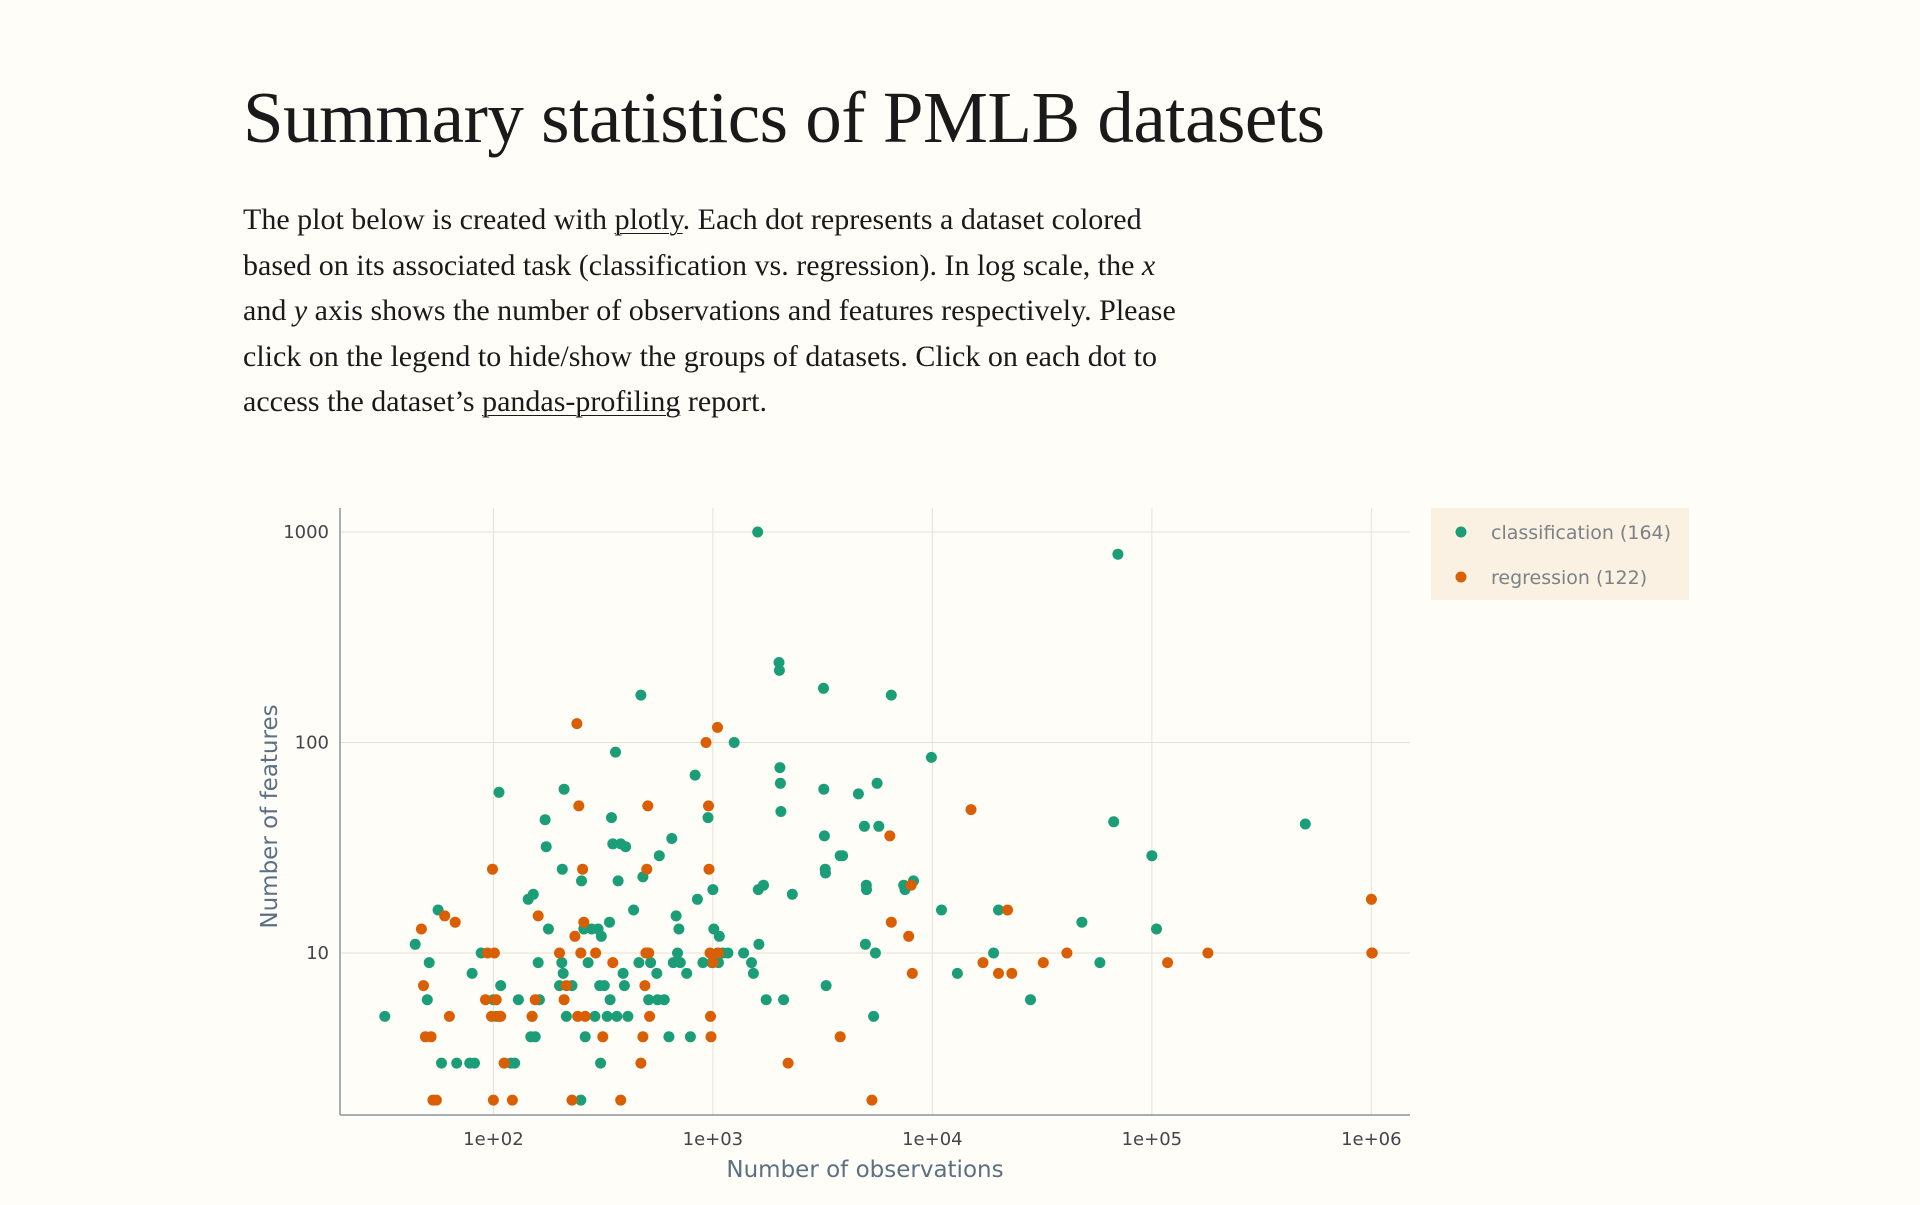 This screenshot has width=1920, height=1205. Describe the element at coordinates (581, 401) in the screenshot. I see `pandas-profiling-link: pandas-profiling` at that location.